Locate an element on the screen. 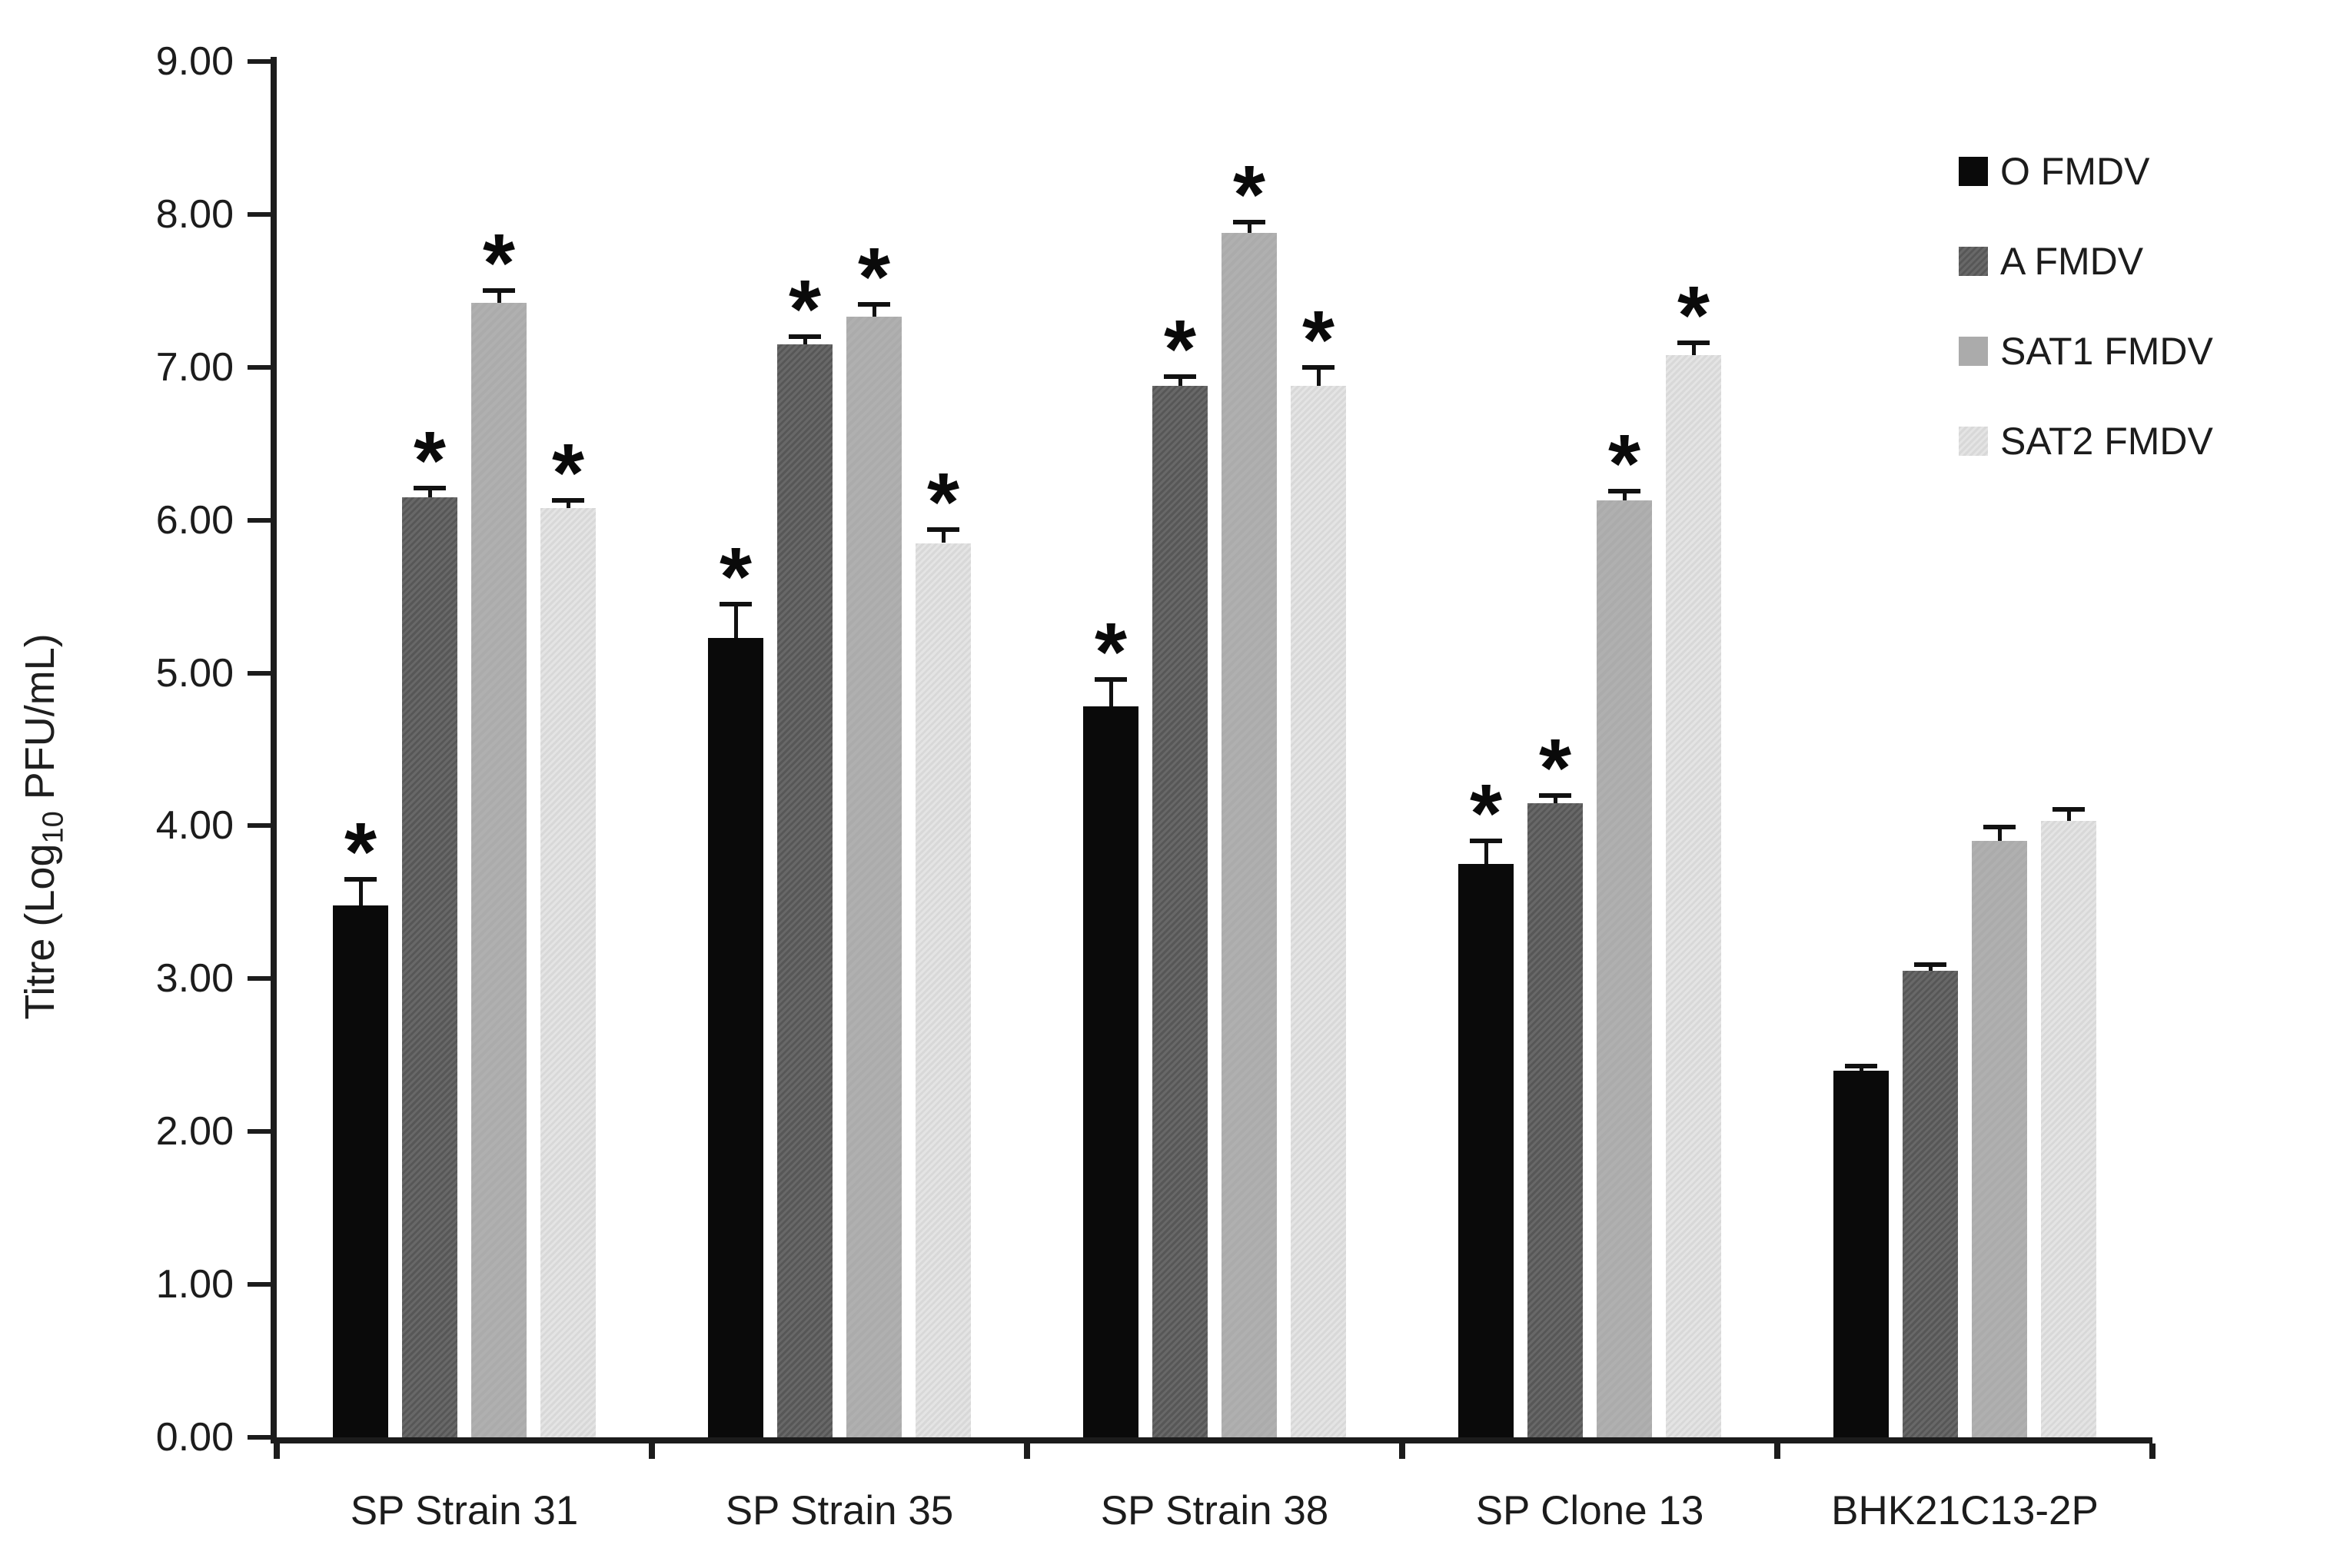  x-category-label: SP Strain 31 is located at coordinates (464, 1510).